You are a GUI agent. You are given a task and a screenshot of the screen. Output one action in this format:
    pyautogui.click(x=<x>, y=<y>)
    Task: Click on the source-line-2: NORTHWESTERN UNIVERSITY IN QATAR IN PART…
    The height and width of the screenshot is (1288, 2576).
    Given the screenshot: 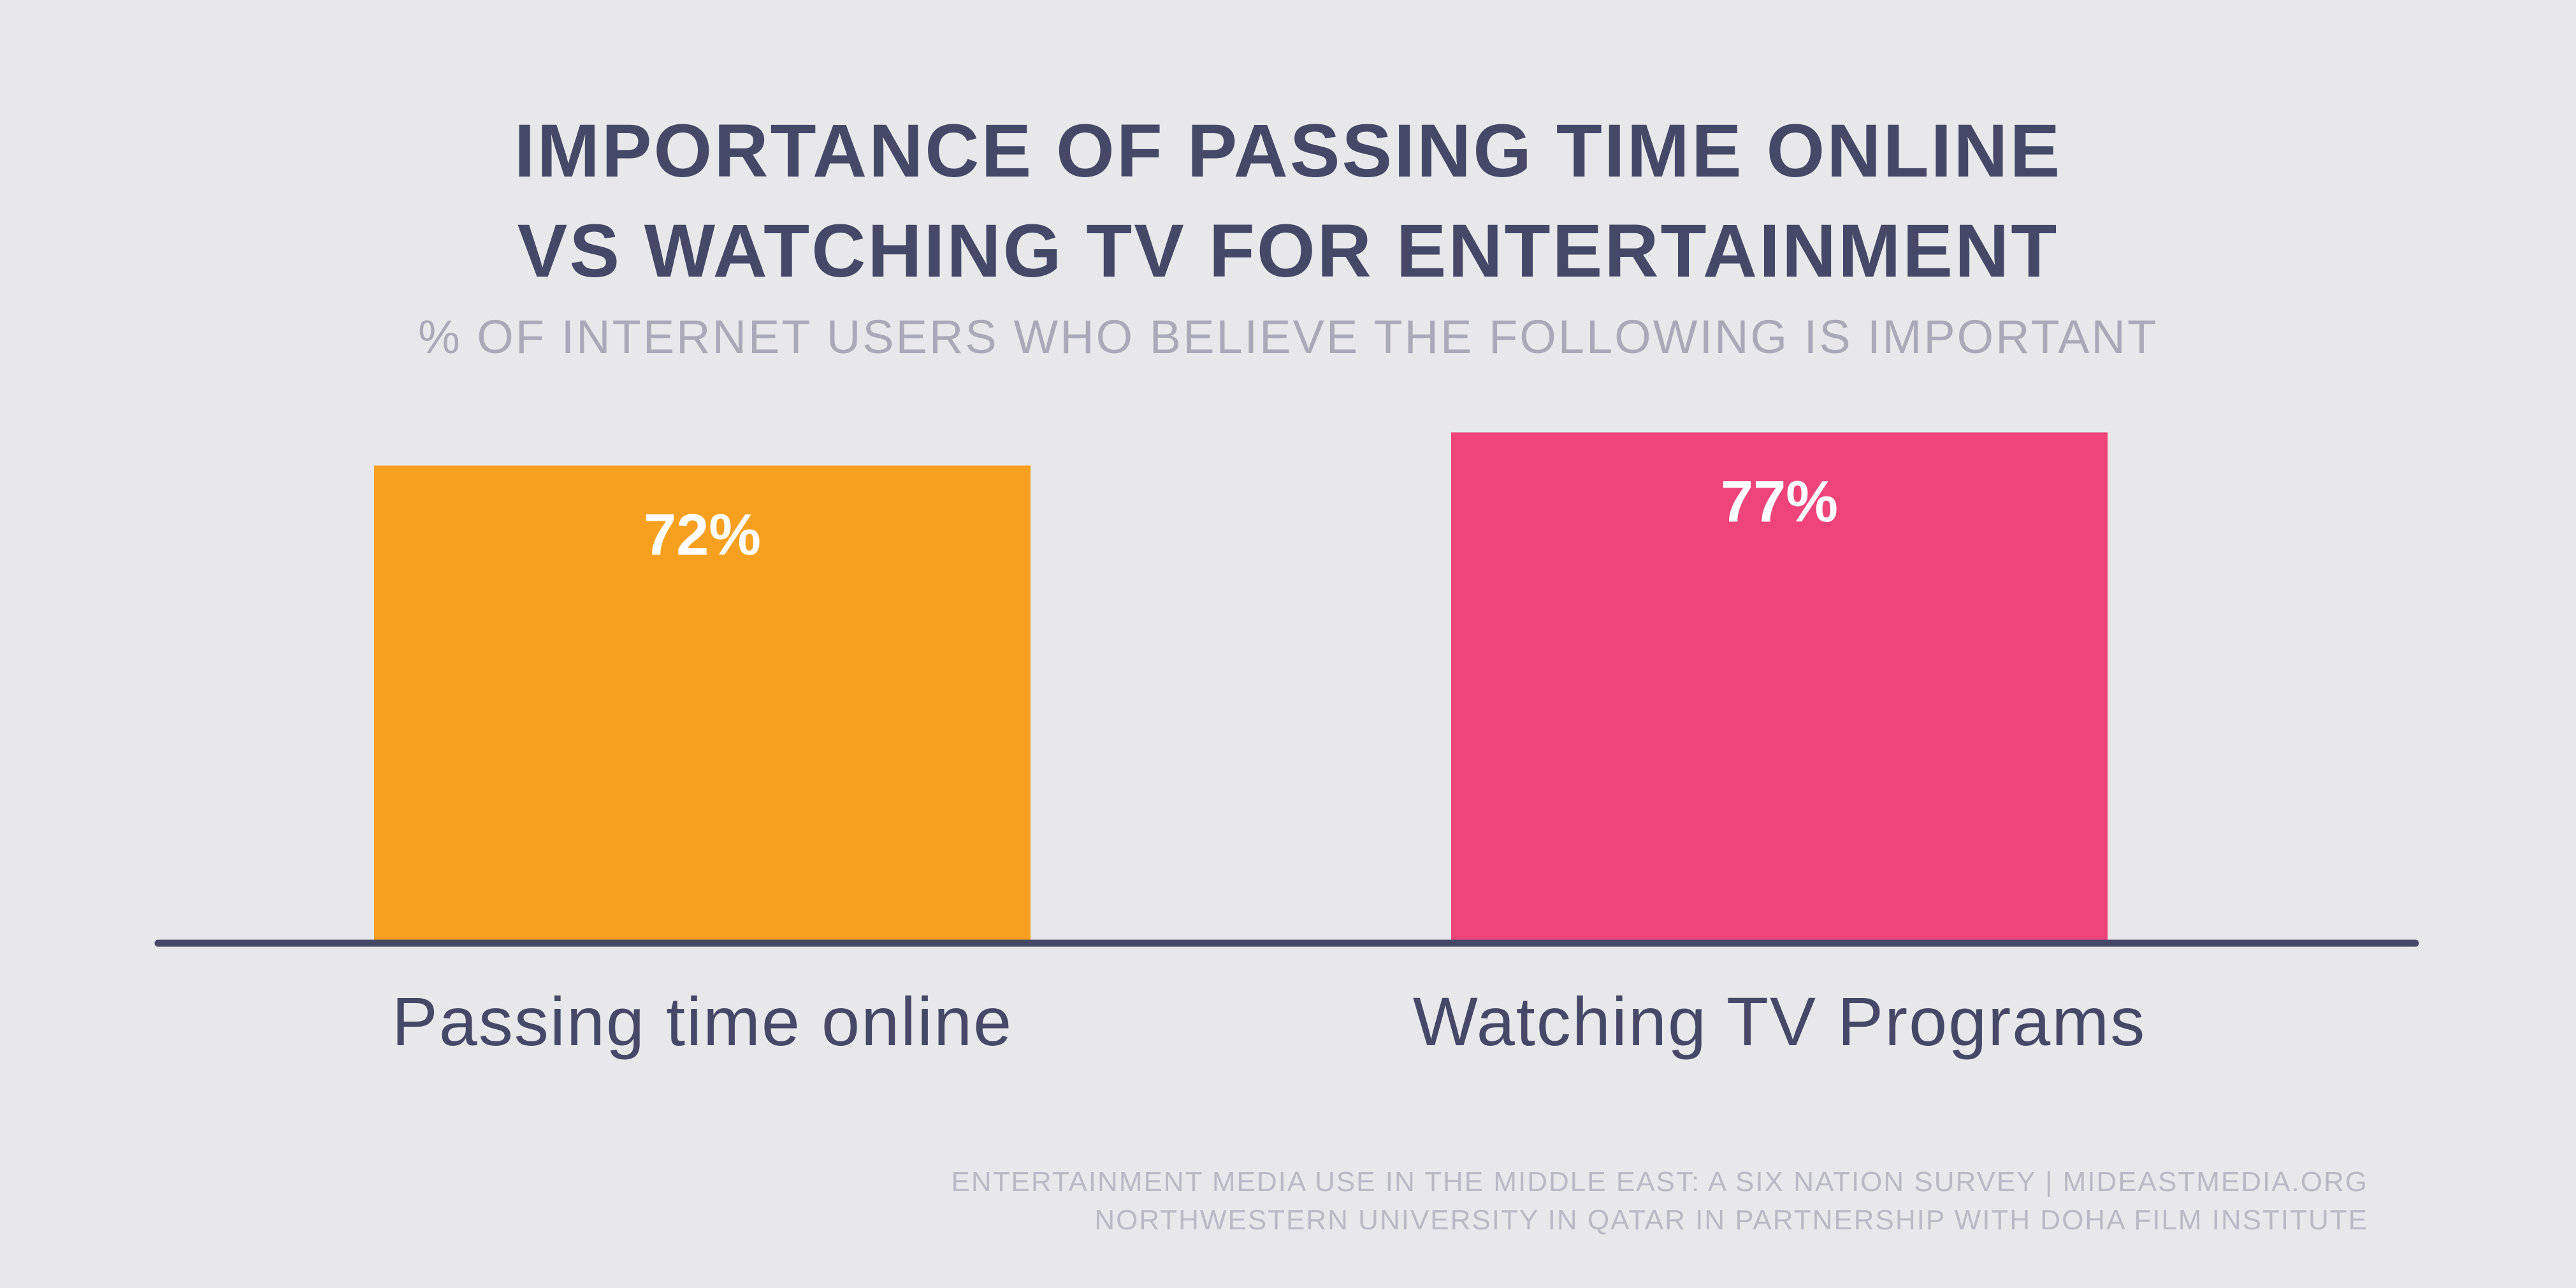 What is the action you would take?
    pyautogui.click(x=1731, y=1220)
    